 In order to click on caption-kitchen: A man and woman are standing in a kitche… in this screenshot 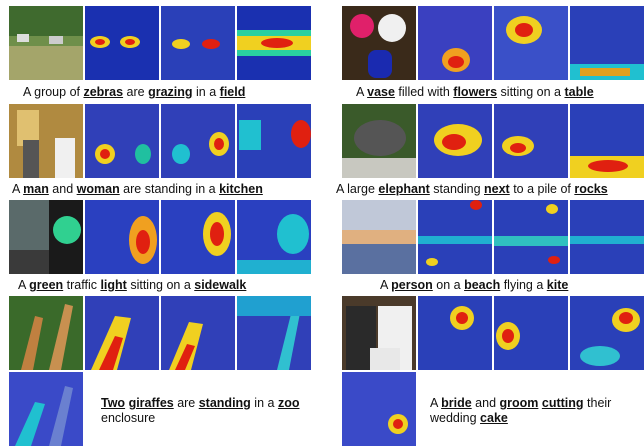, I will do `click(137, 189)`.